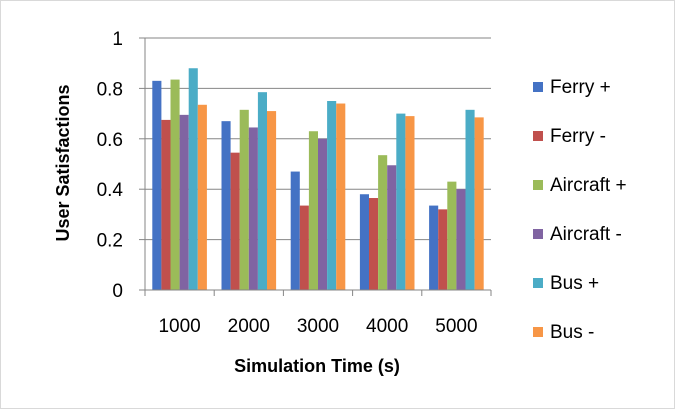  Describe the element at coordinates (387, 326) in the screenshot. I see `x-tick-label: 4000` at that location.